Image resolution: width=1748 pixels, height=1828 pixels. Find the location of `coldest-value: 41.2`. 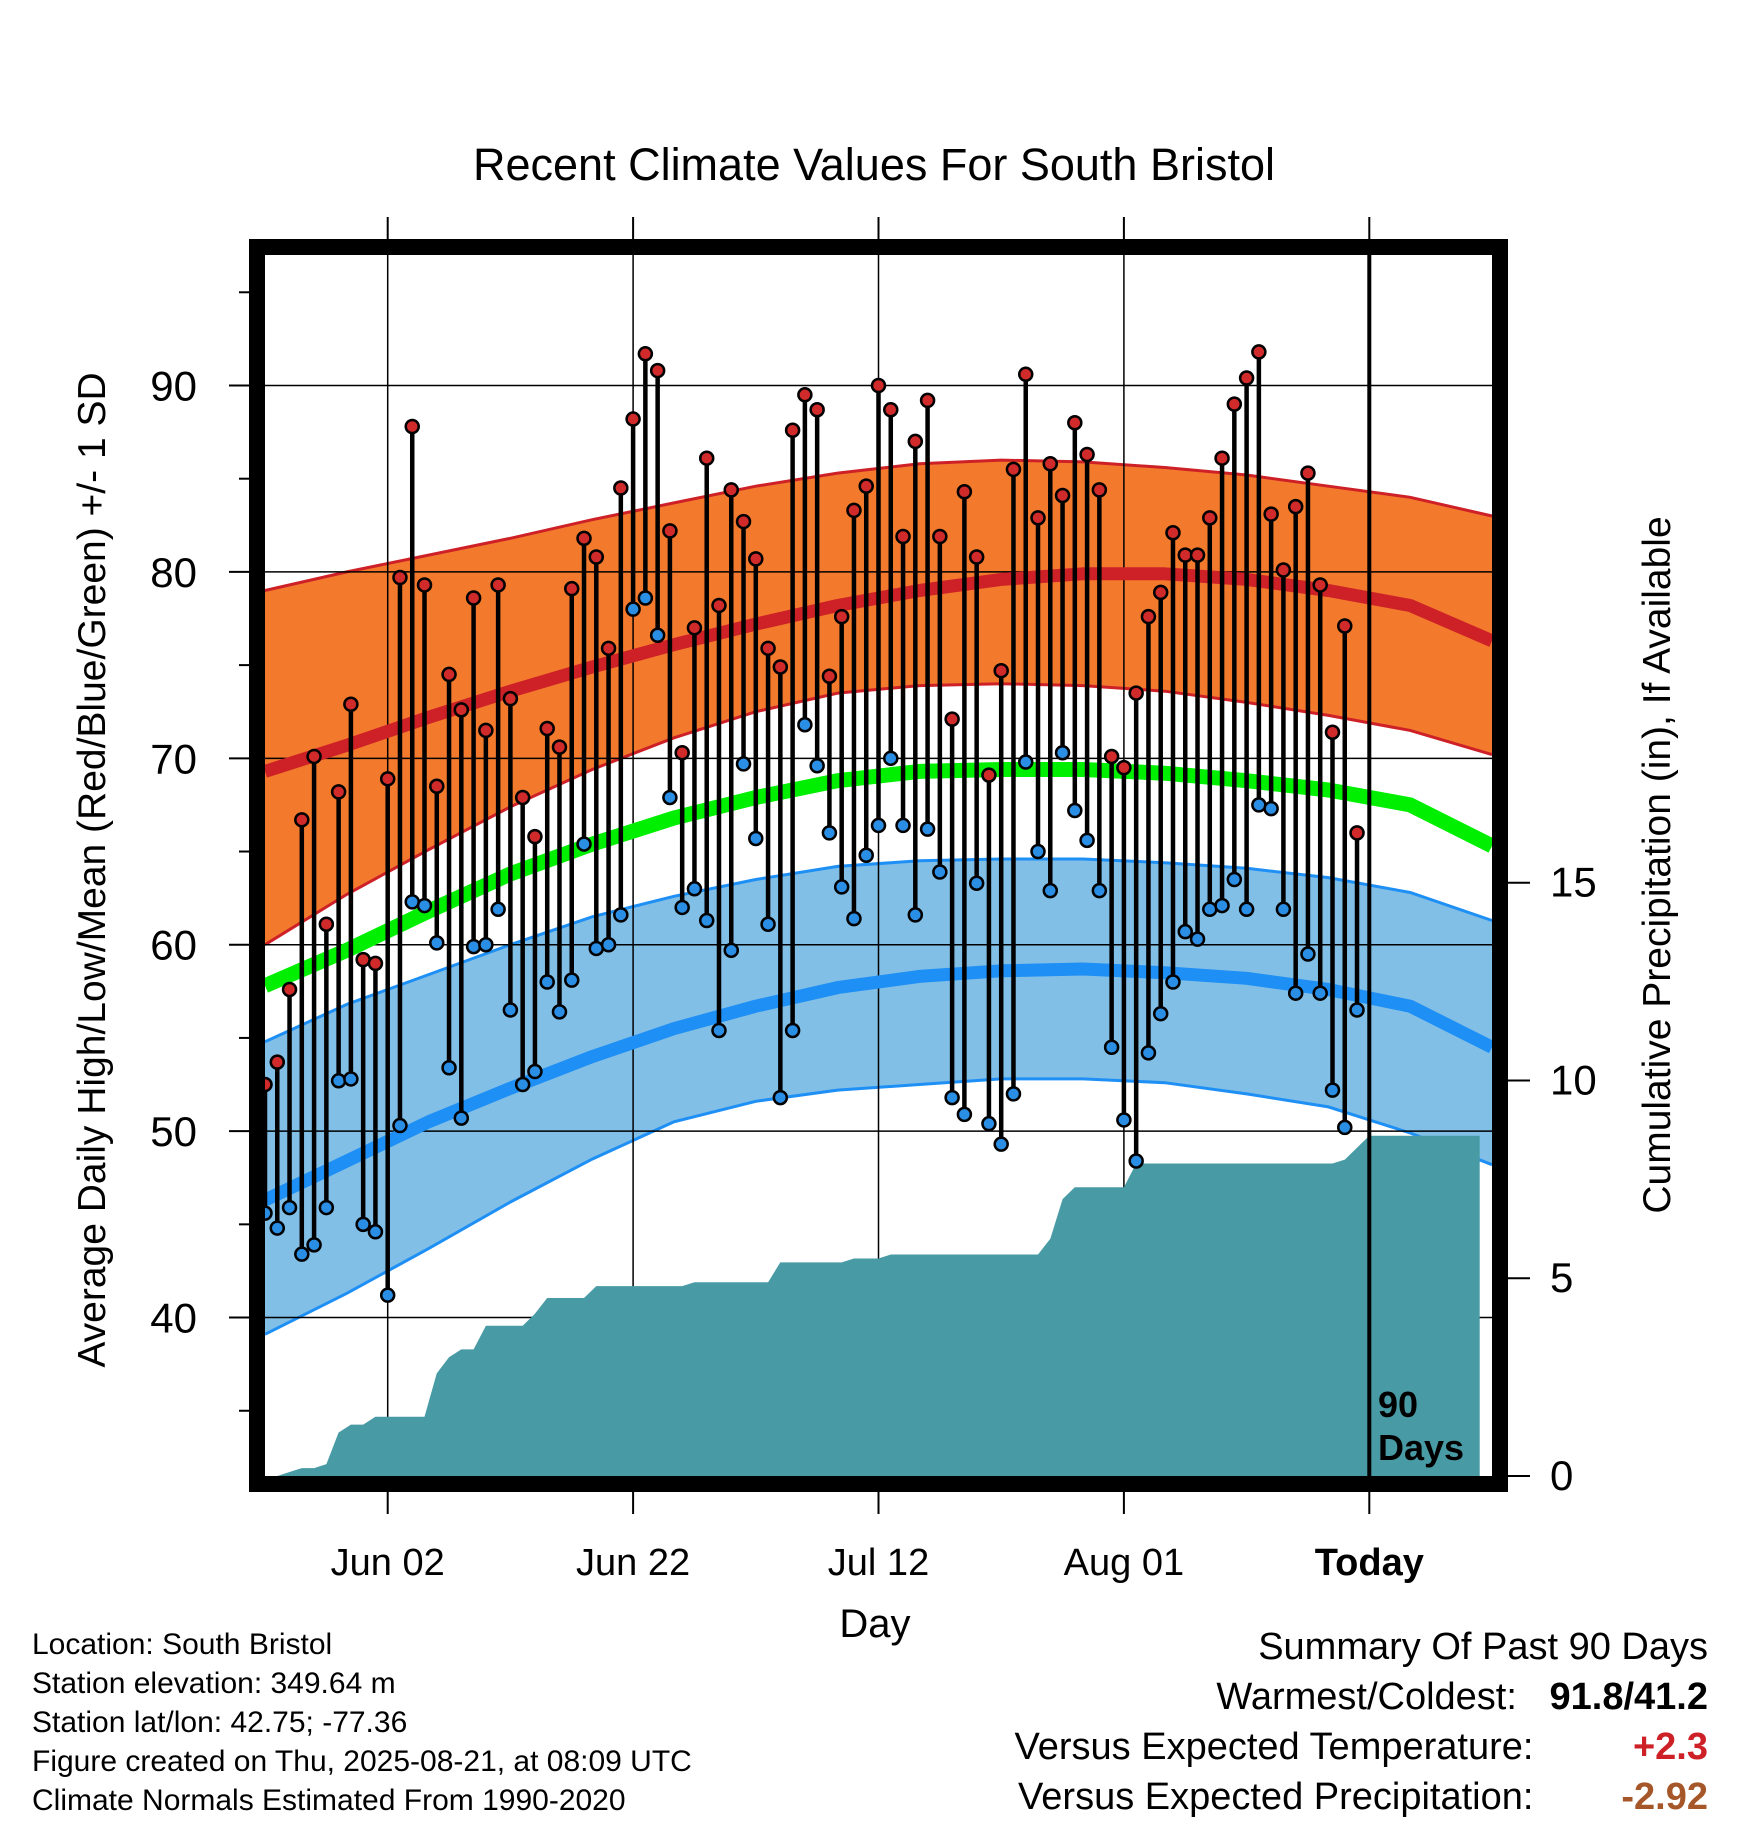

coldest-value: 41.2 is located at coordinates (1671, 1697).